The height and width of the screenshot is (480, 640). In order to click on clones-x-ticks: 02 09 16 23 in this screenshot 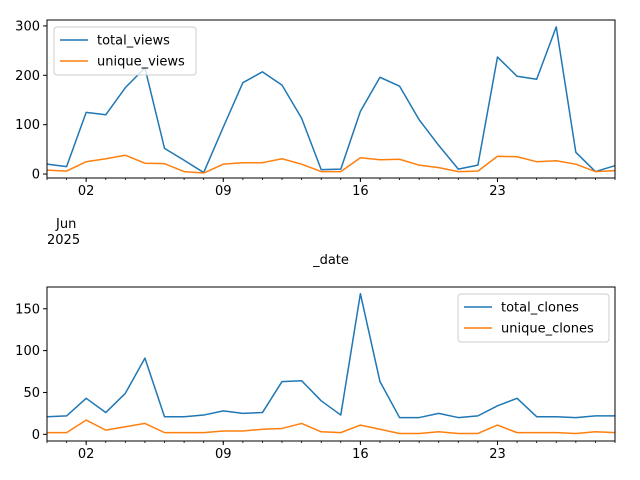, I will do `click(331, 451)`.